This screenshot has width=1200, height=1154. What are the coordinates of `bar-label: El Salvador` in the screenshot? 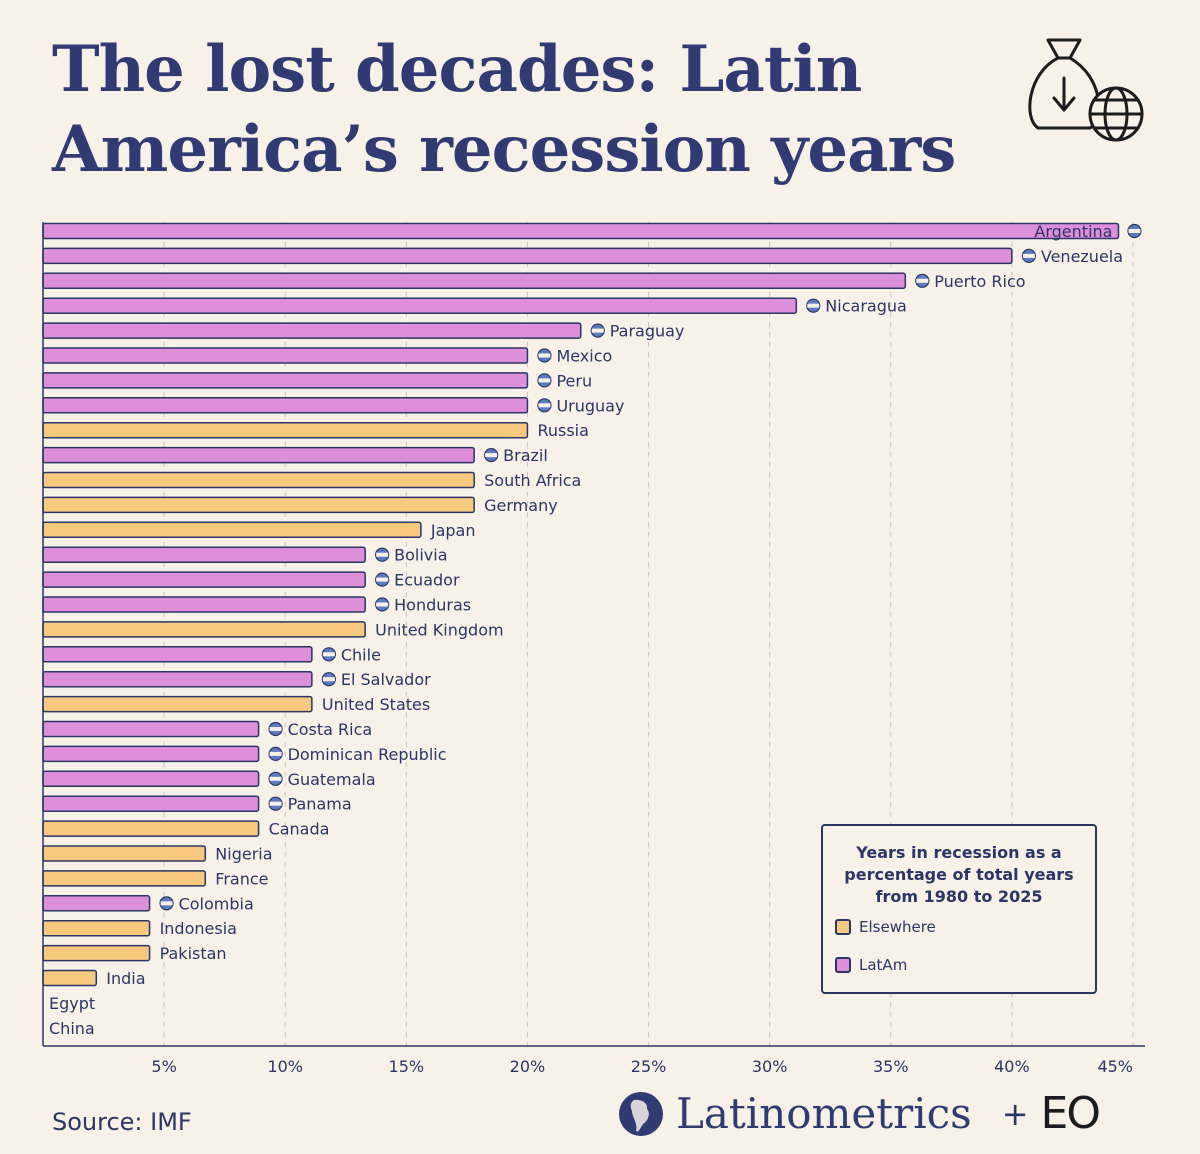 It's located at (386, 679).